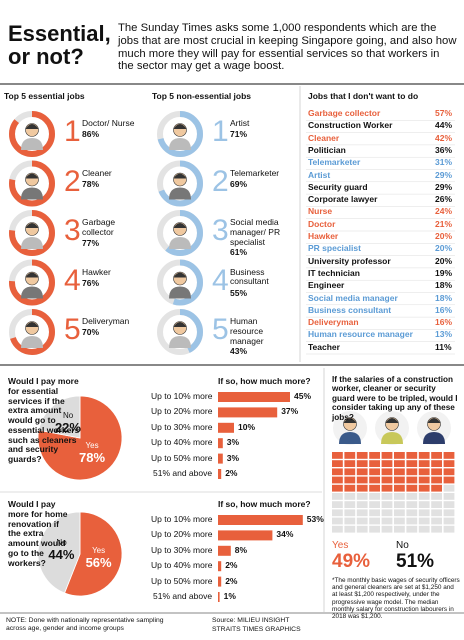 The image size is (464, 640). I want to click on job: Artist, so click(319, 174).